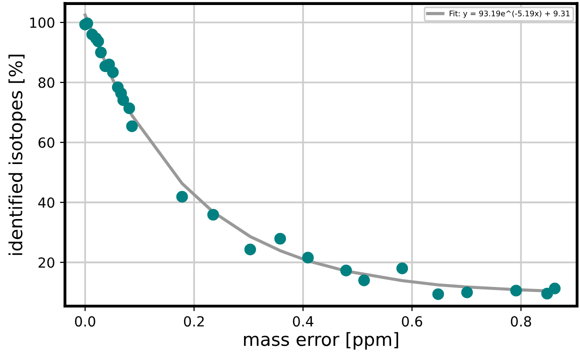  I want to click on y-axis-title: identified isotopes [%], so click(17, 154).